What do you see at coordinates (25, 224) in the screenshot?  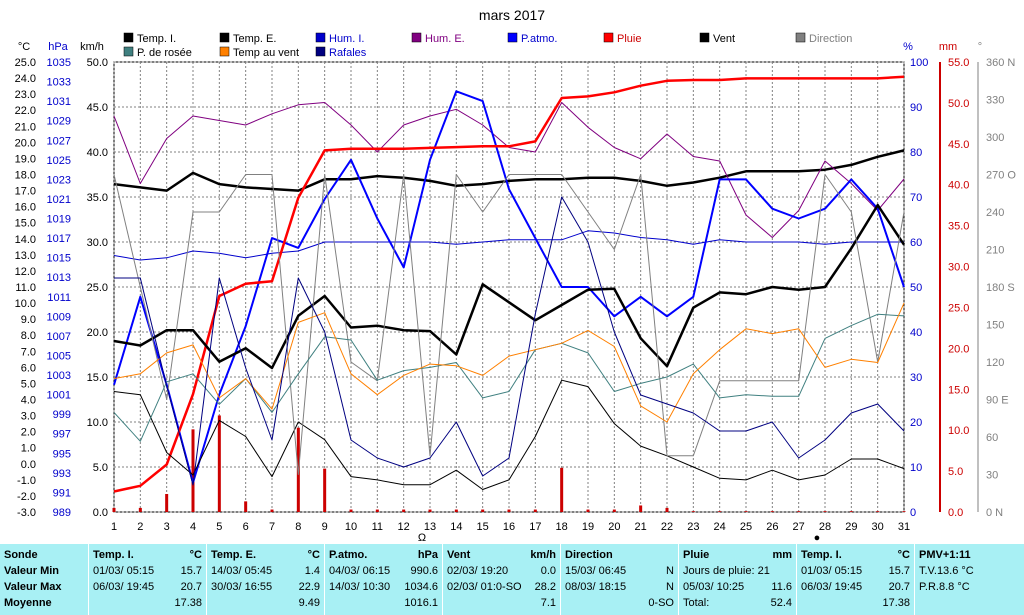 I see `tick-label-left: 15.0` at bounding box center [25, 224].